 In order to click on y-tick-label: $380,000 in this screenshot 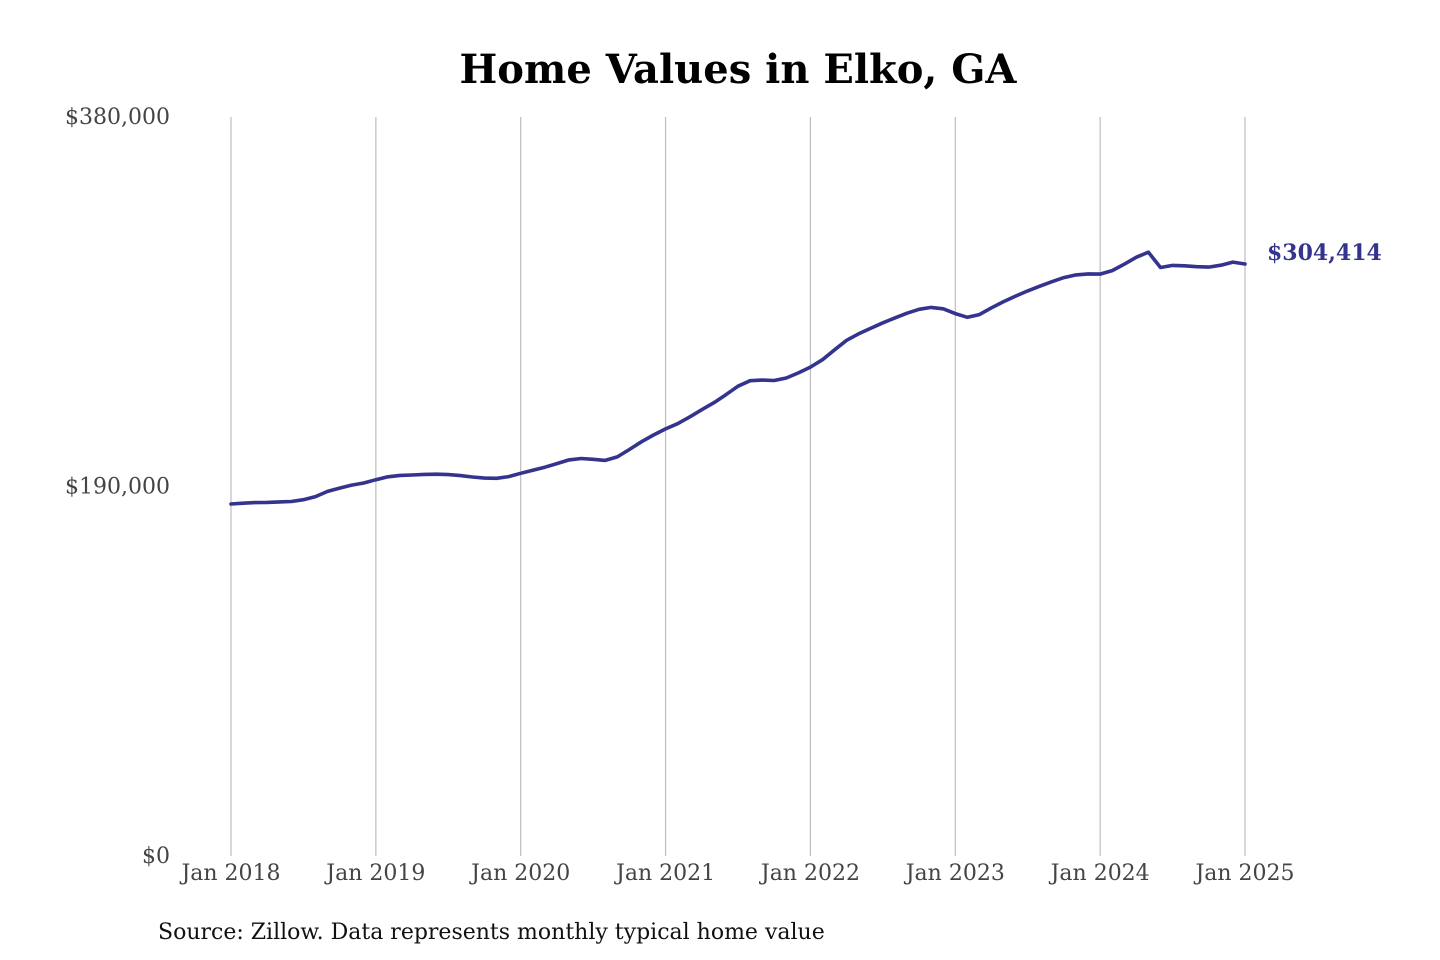, I will do `click(117, 117)`.